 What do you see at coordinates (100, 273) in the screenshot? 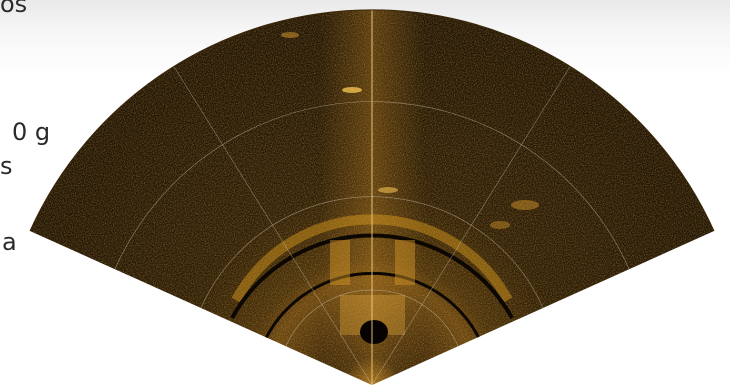
I see `range-label-left-7-5m: 7.5m` at bounding box center [100, 273].